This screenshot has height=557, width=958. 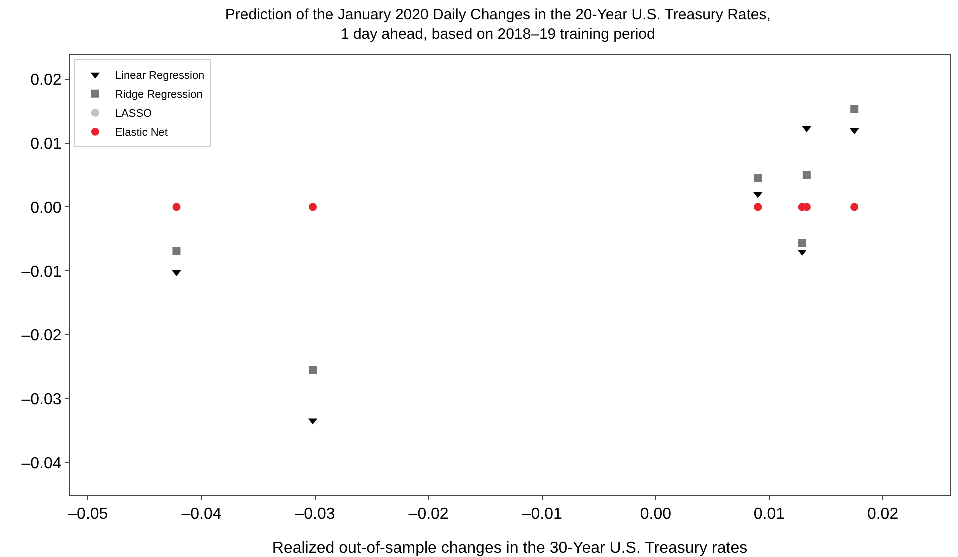 I want to click on x-tick-label: –0.04, so click(x=202, y=515).